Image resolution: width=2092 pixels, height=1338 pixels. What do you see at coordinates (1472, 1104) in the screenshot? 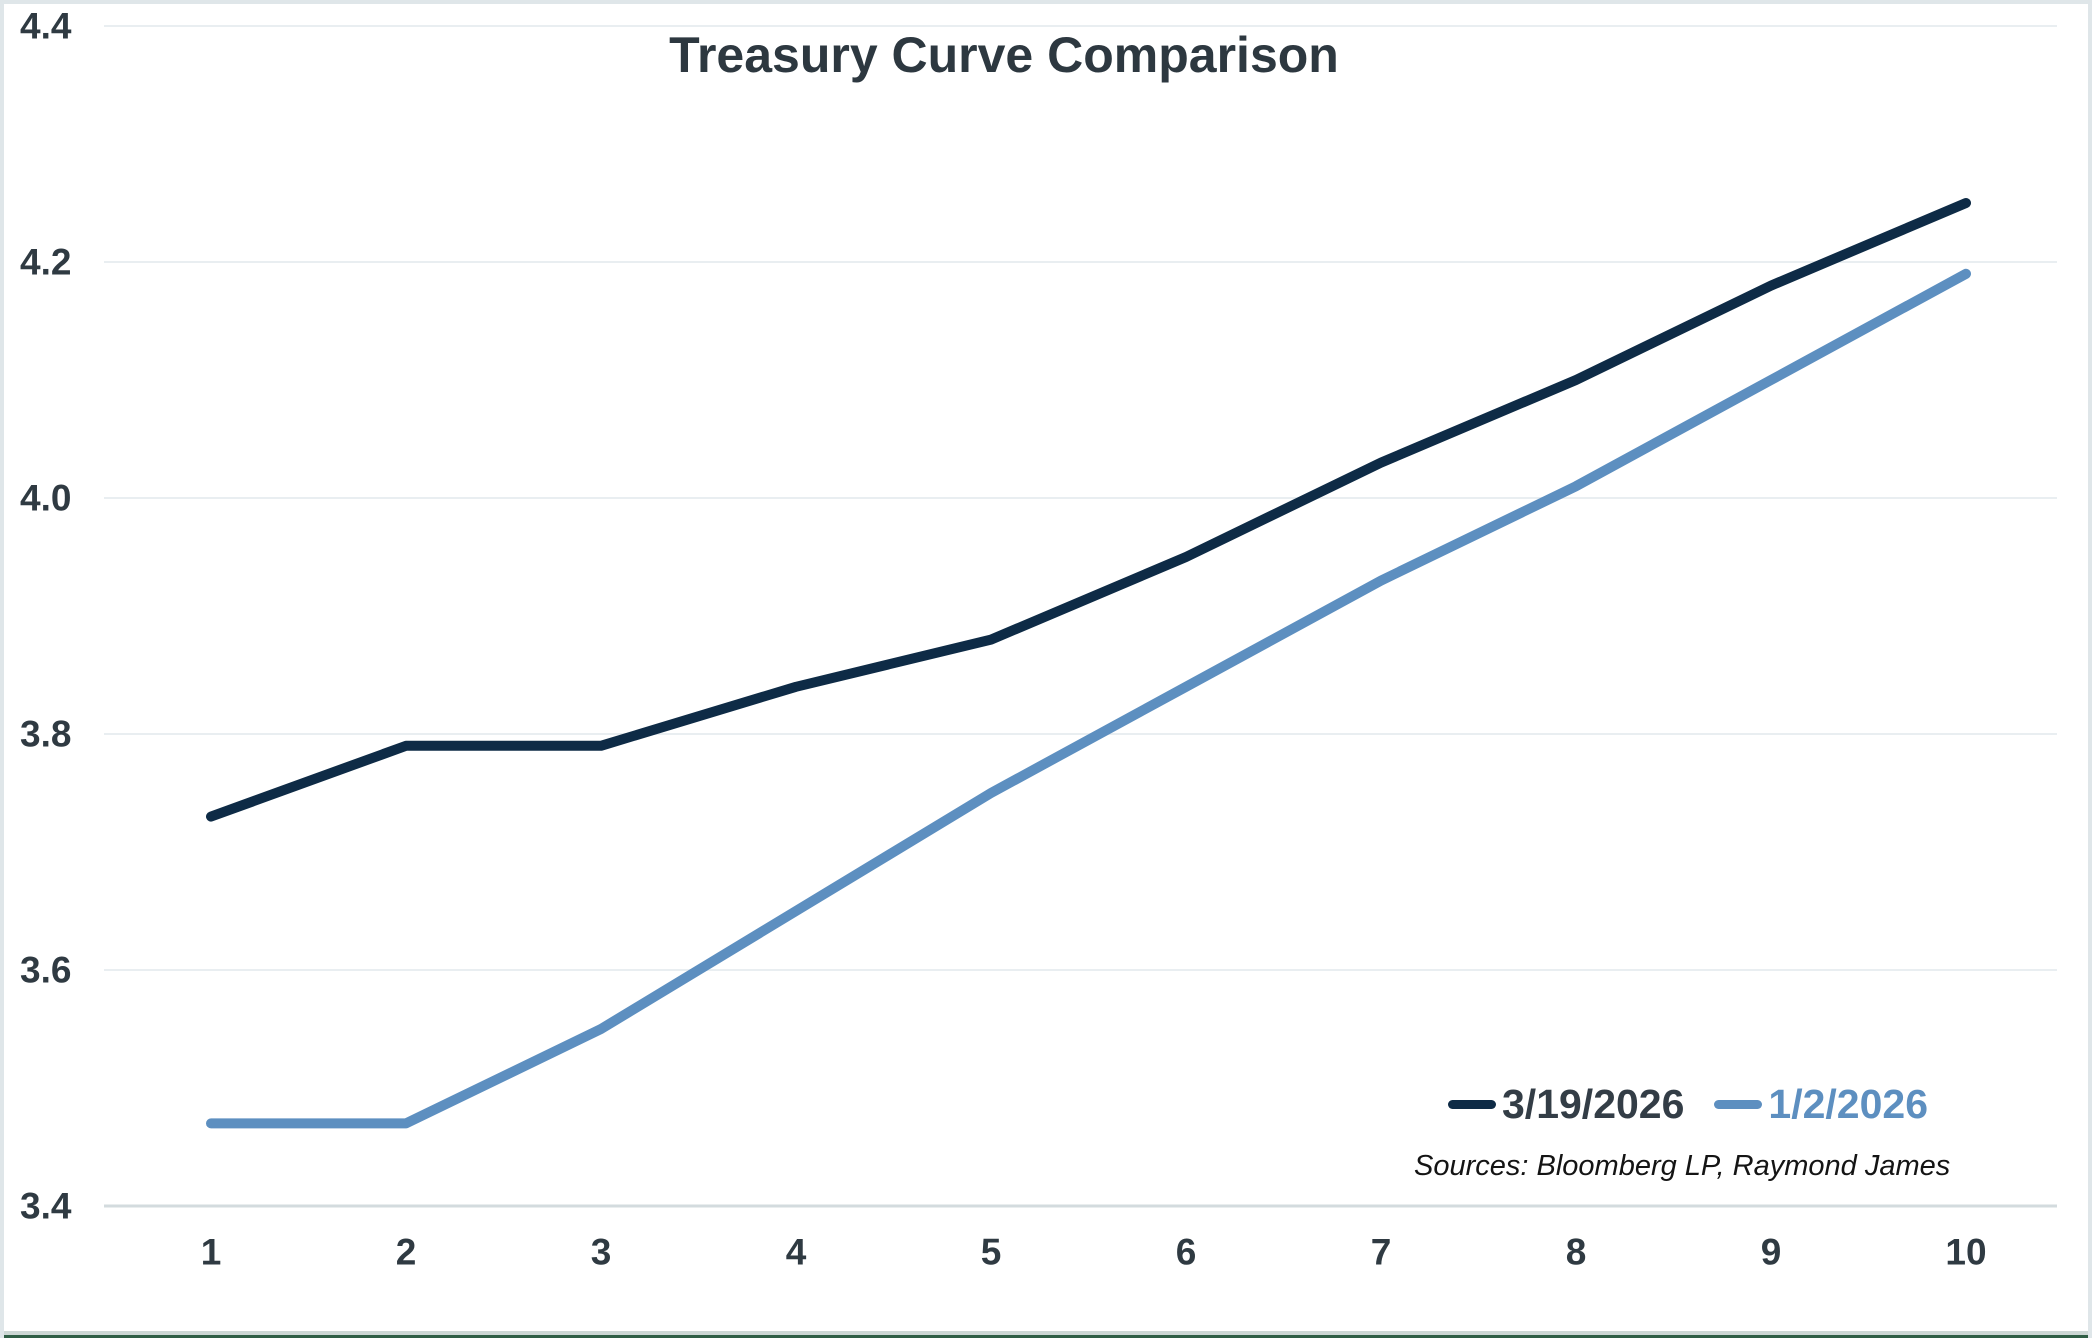
I see `legend-swatch-series1` at bounding box center [1472, 1104].